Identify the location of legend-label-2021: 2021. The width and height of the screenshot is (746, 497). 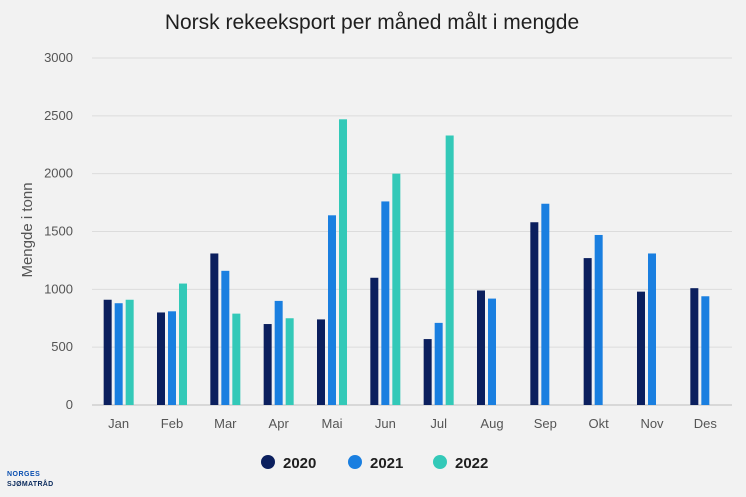
(386, 463).